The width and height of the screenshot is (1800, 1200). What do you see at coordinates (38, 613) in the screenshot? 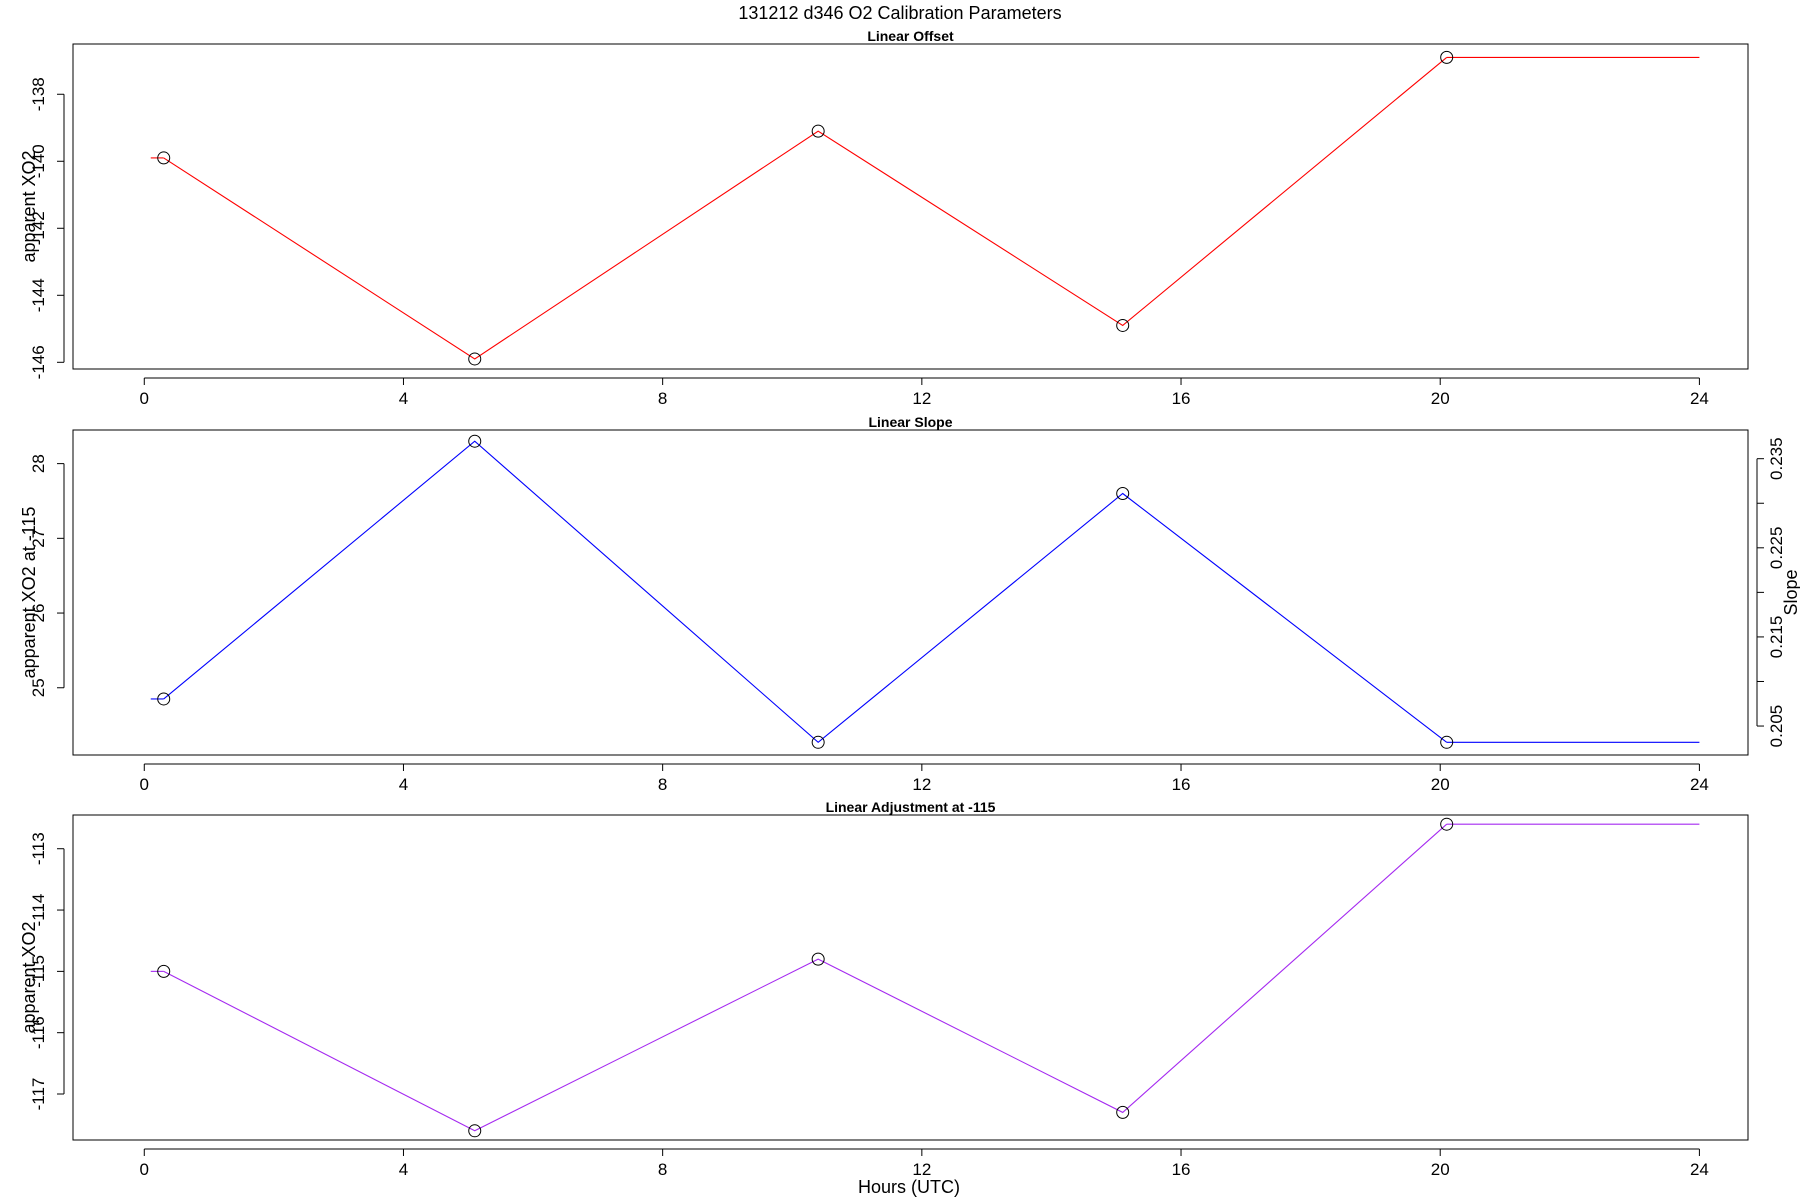
I see `y-tick-label: 26` at bounding box center [38, 613].